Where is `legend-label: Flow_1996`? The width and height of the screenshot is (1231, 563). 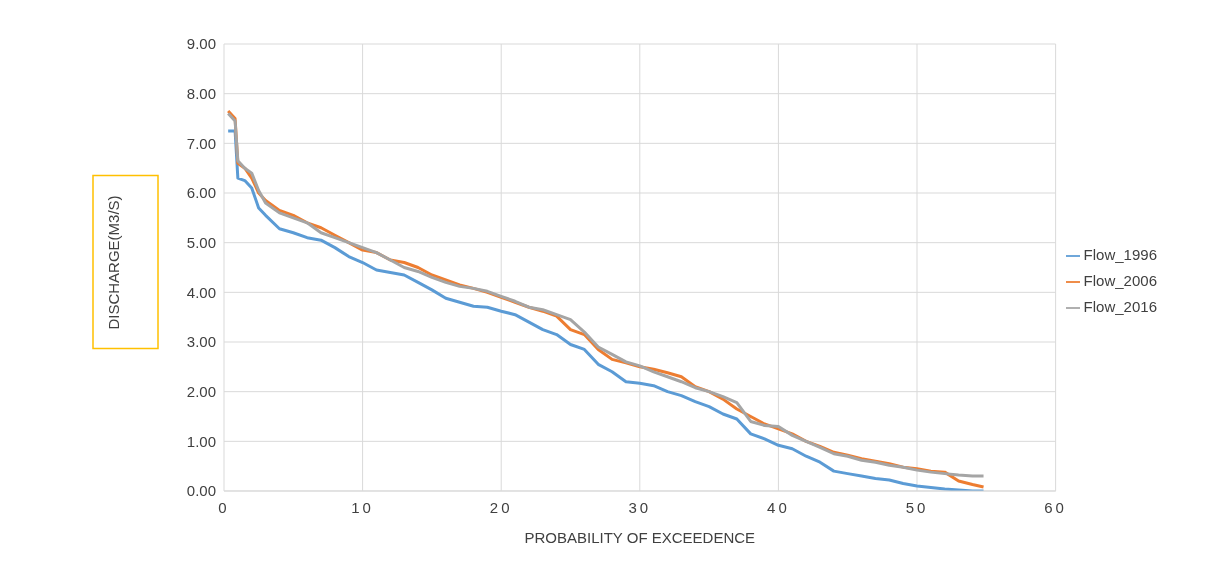
legend-label: Flow_1996 is located at coordinates (1120, 254).